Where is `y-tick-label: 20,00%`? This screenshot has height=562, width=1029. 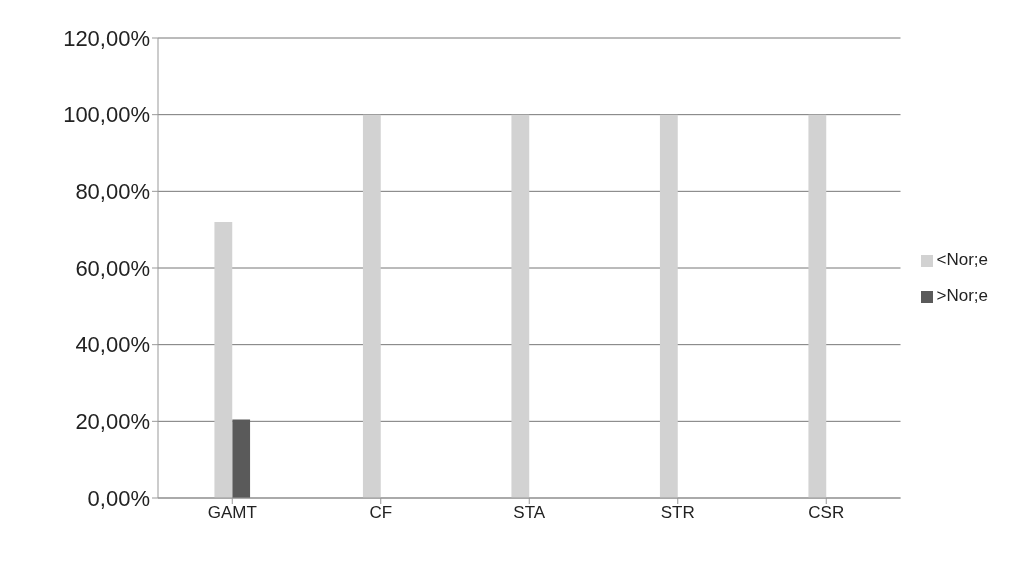 y-tick-label: 20,00% is located at coordinates (112, 422).